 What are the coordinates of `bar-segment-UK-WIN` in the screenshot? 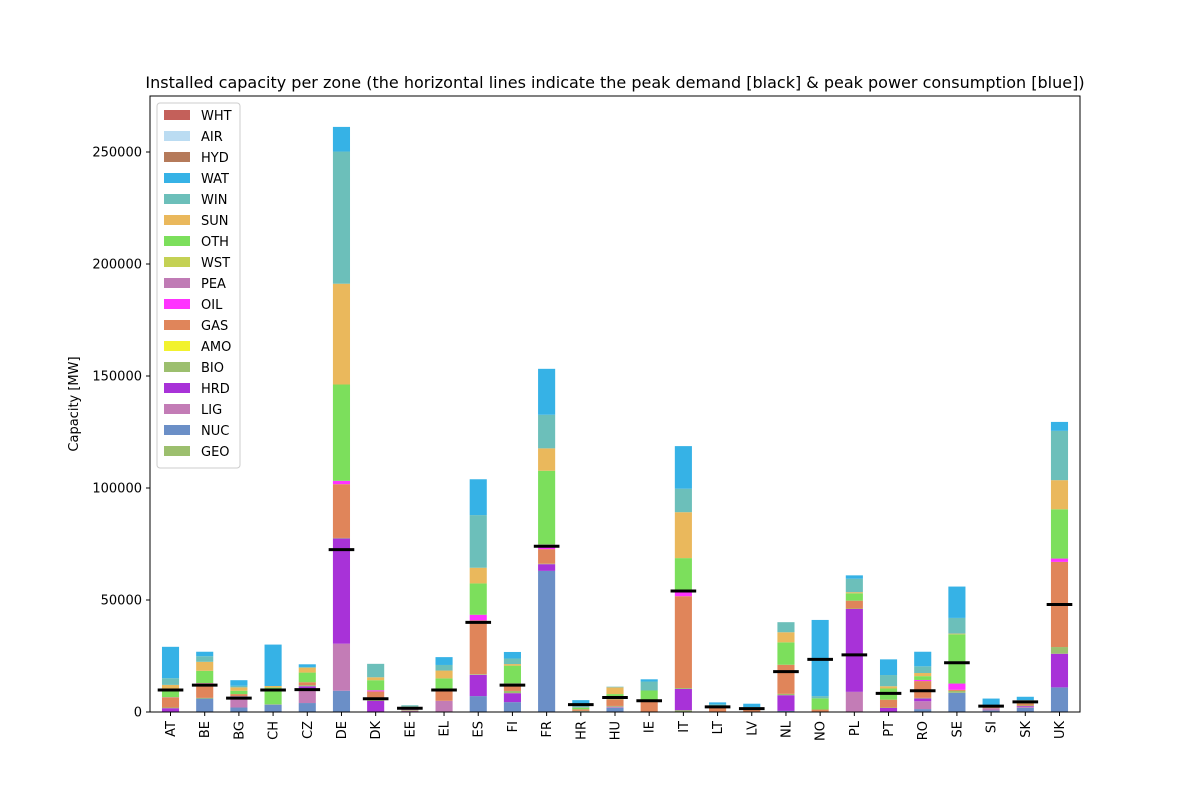 It's located at (1059, 455).